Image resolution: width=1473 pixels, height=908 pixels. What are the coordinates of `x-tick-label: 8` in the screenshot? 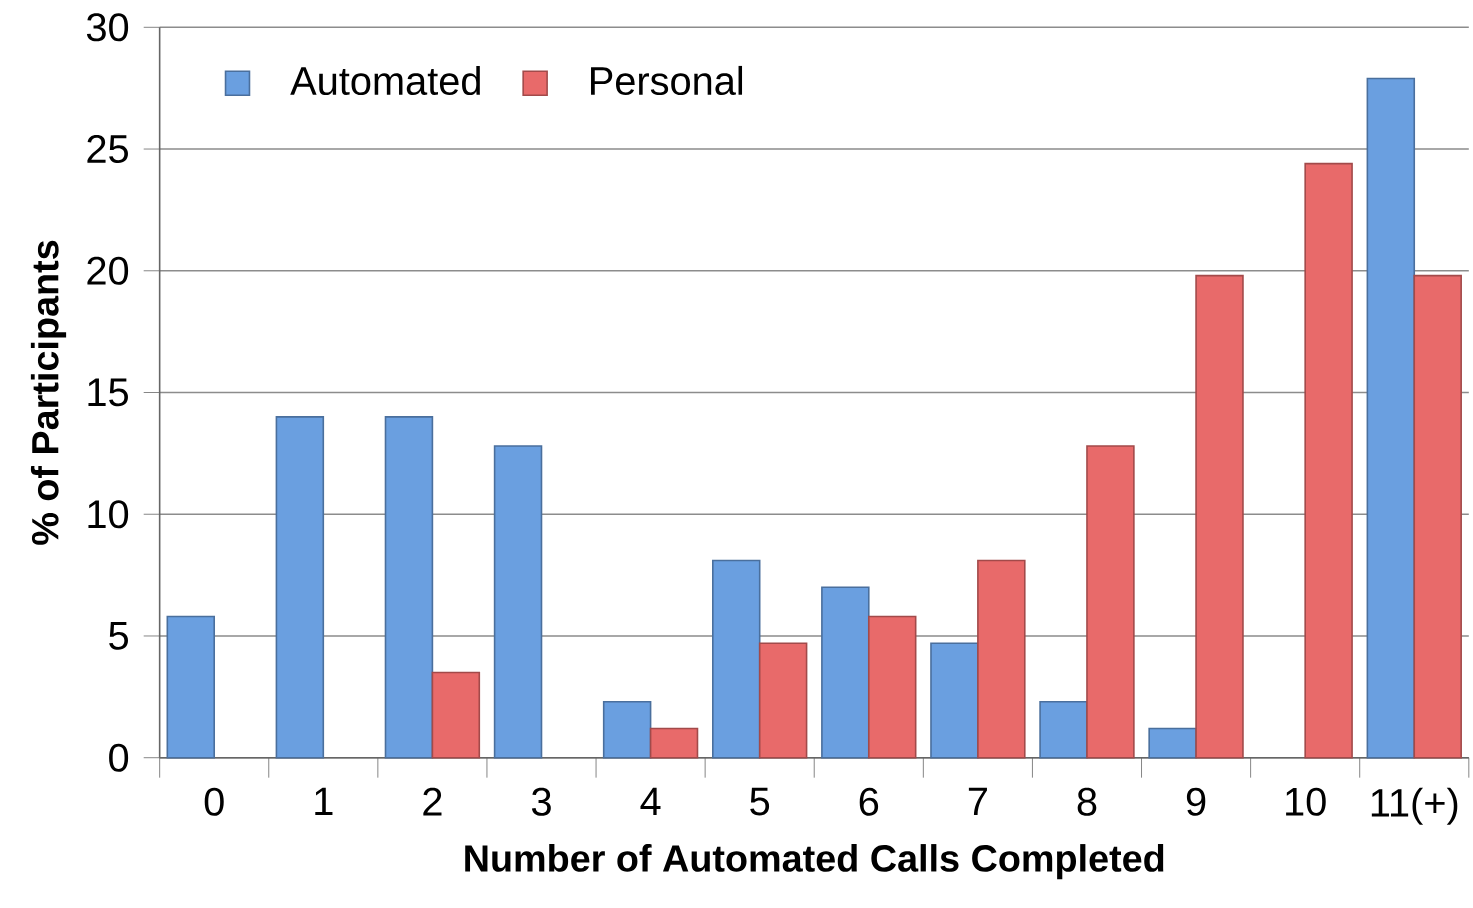 It's located at (1087, 801).